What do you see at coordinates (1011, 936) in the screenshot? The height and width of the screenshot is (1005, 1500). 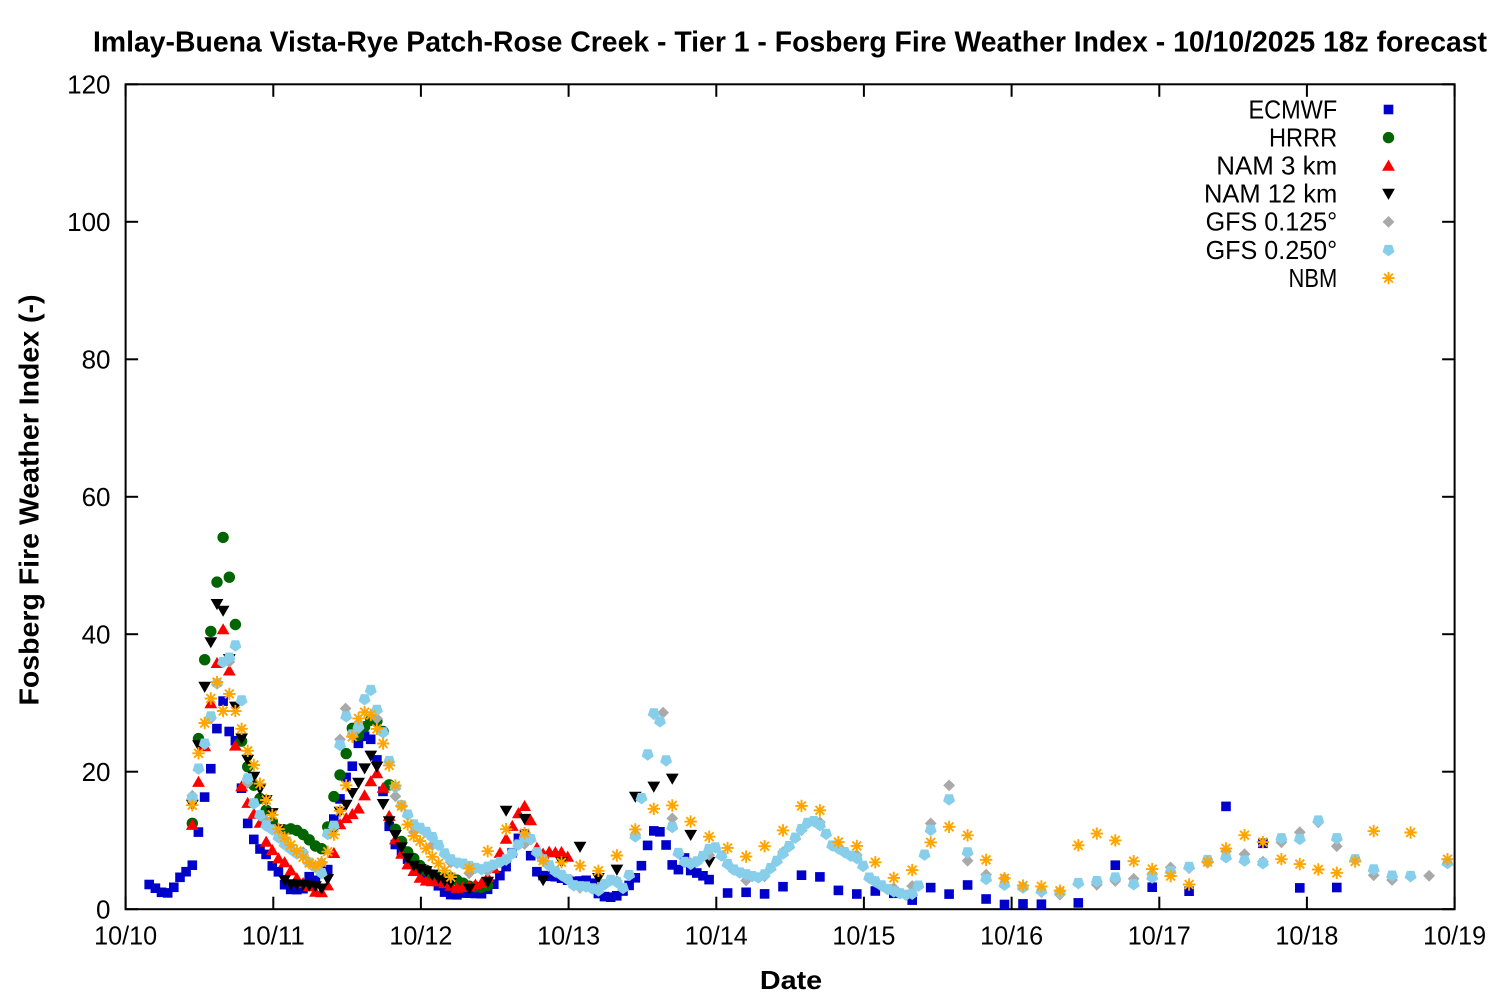 I see `svg-text: 10/16` at bounding box center [1011, 936].